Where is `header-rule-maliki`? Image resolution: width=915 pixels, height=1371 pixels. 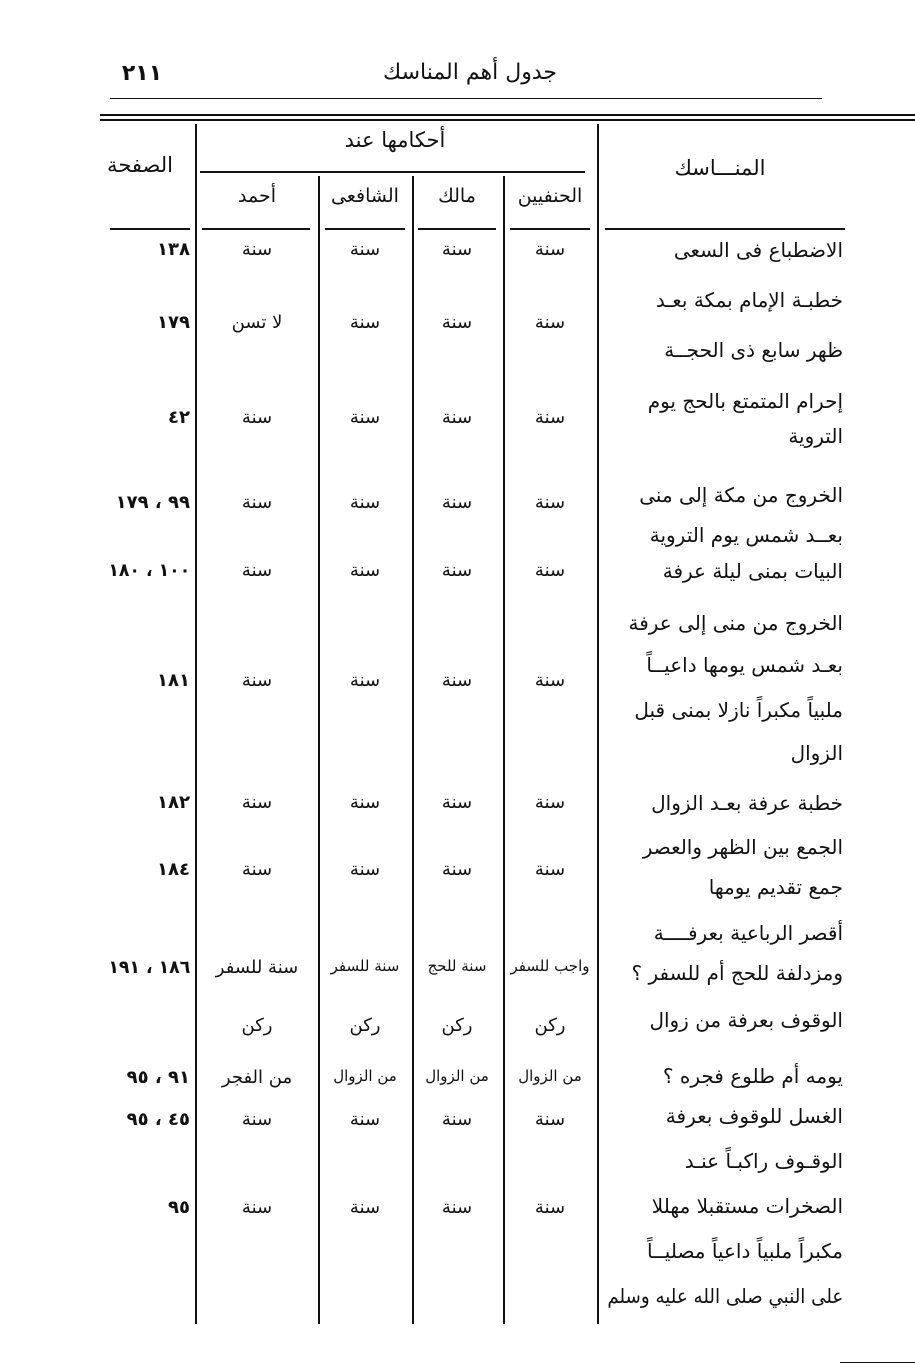 header-rule-maliki is located at coordinates (457, 229).